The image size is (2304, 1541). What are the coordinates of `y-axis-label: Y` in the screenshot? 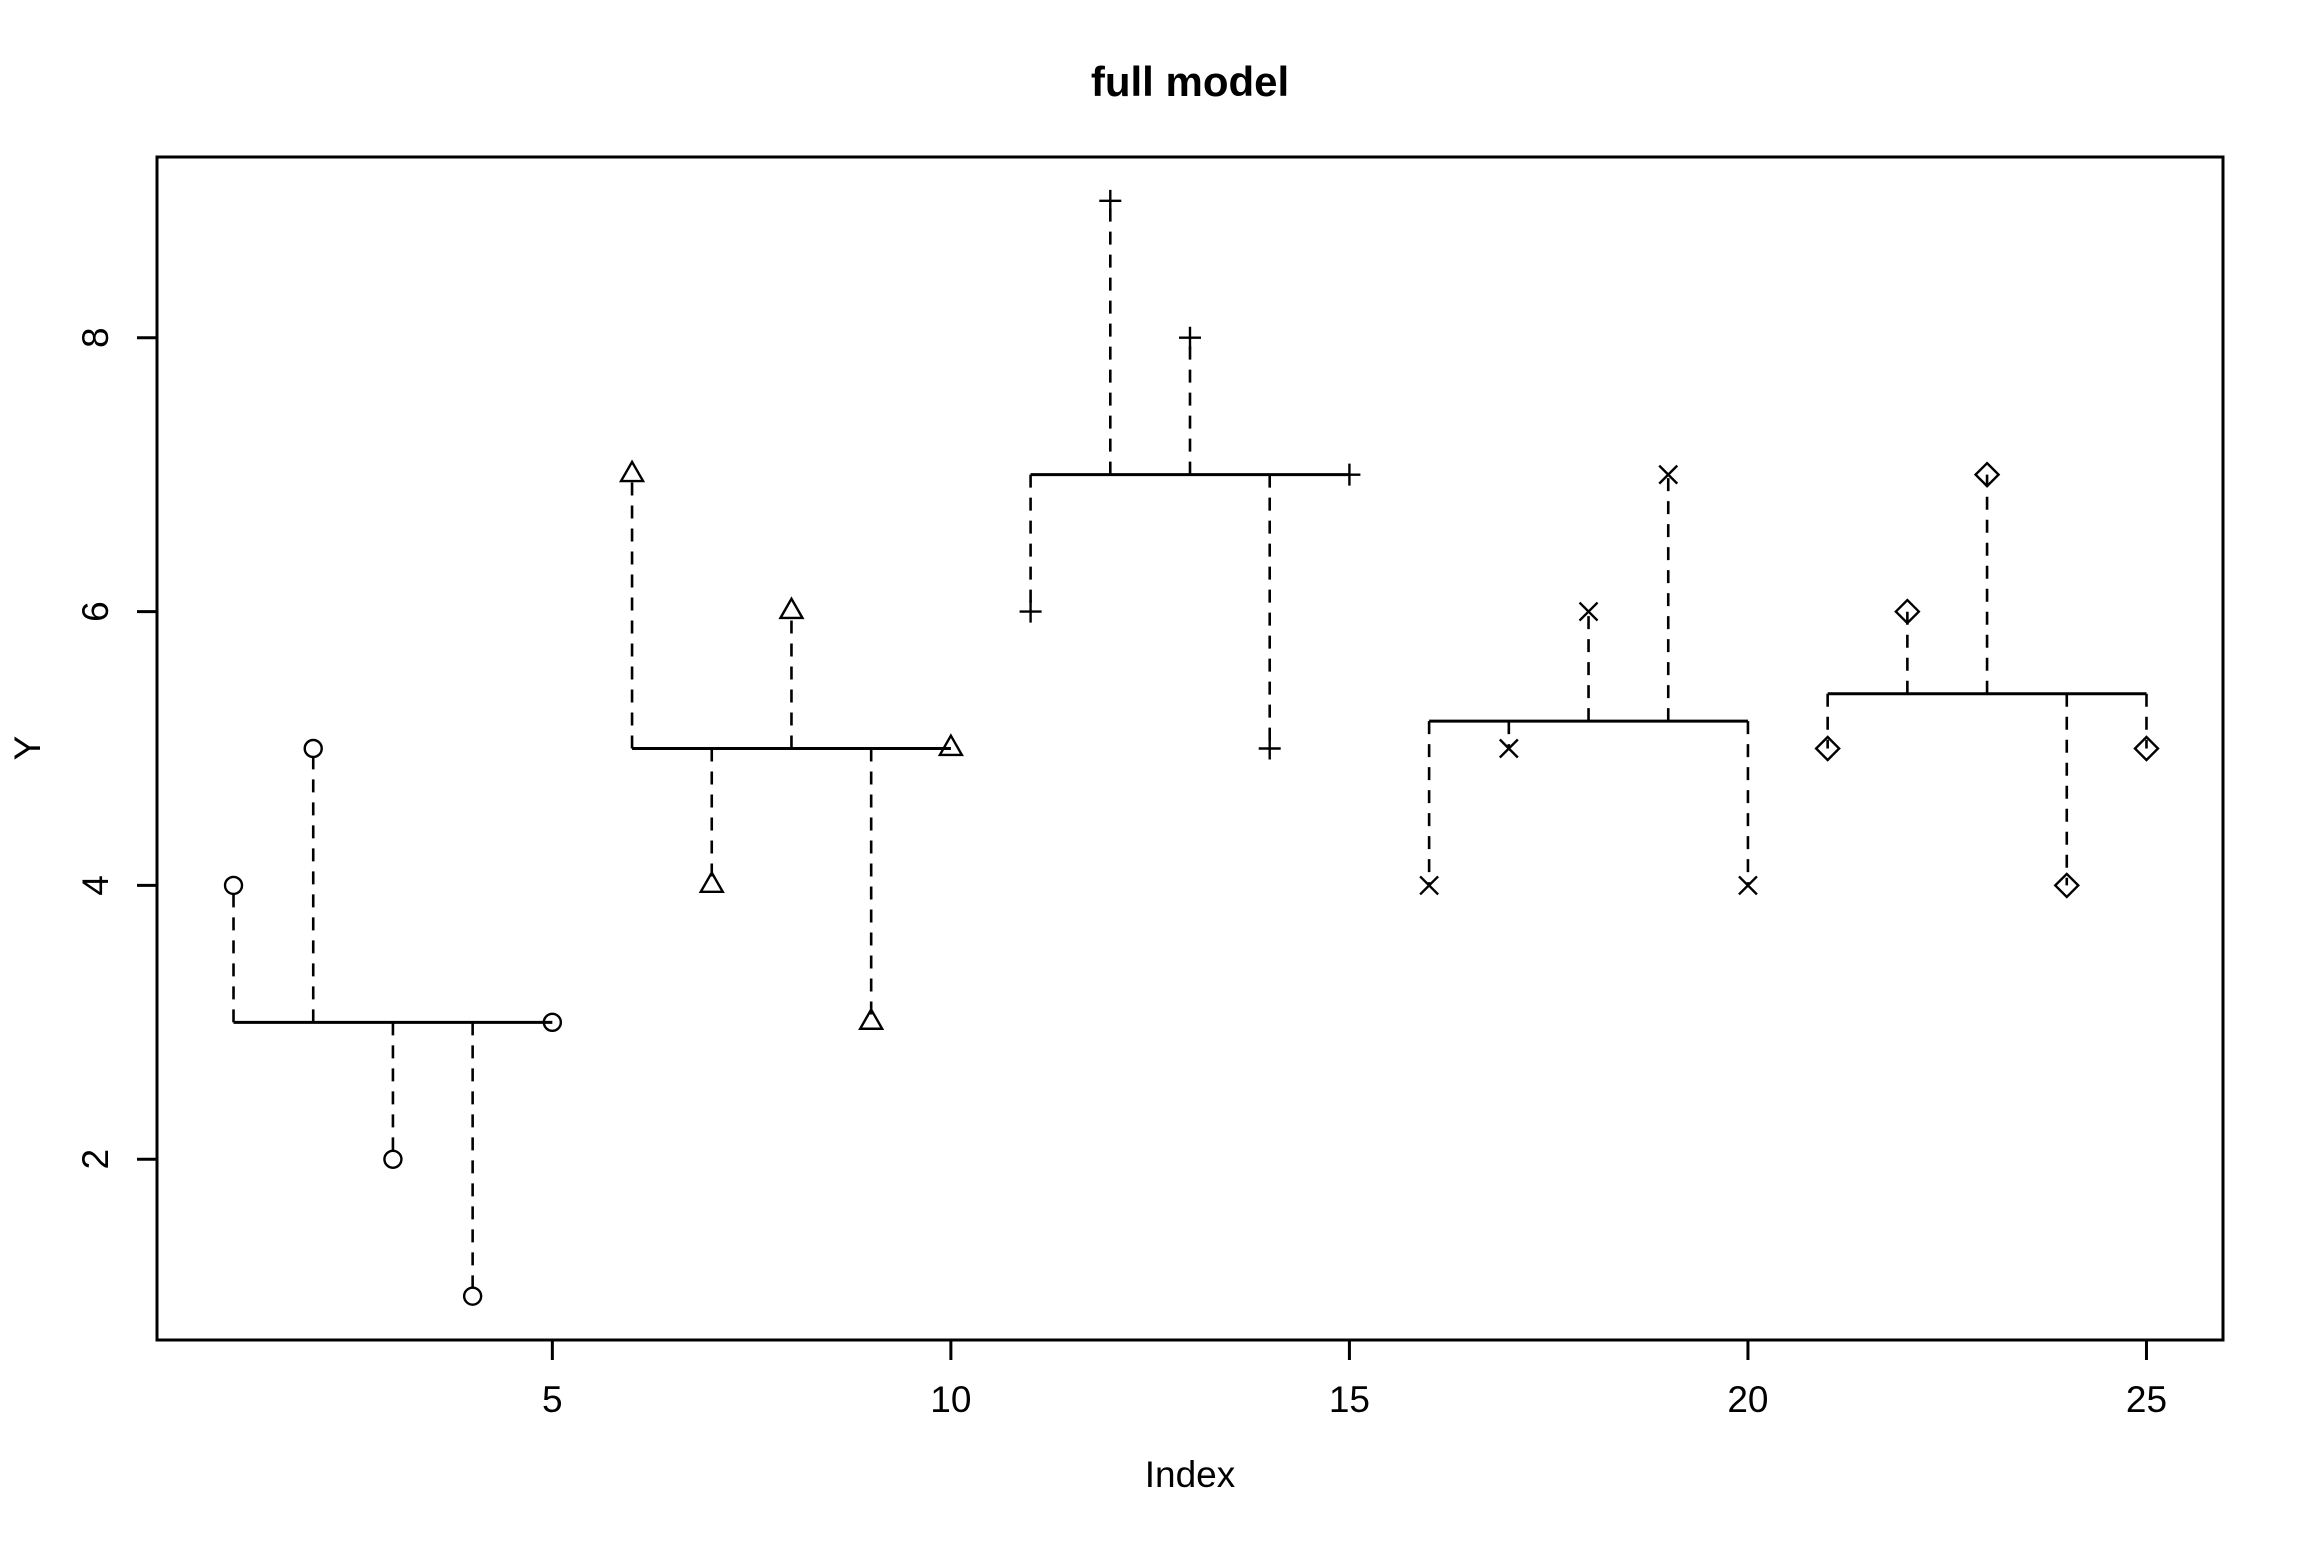 It's located at (27, 748).